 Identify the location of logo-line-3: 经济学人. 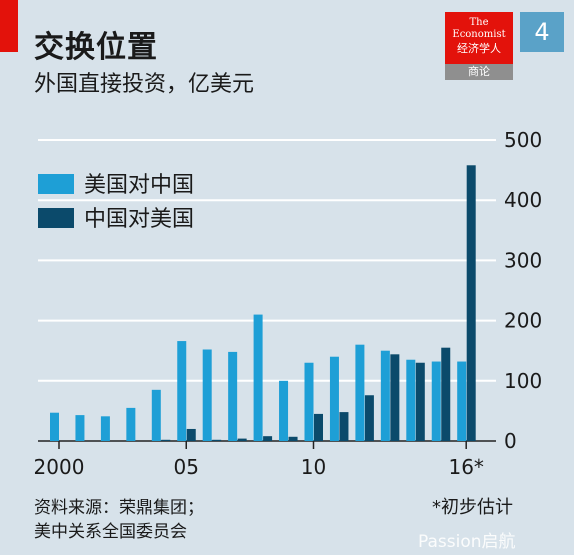
(479, 48).